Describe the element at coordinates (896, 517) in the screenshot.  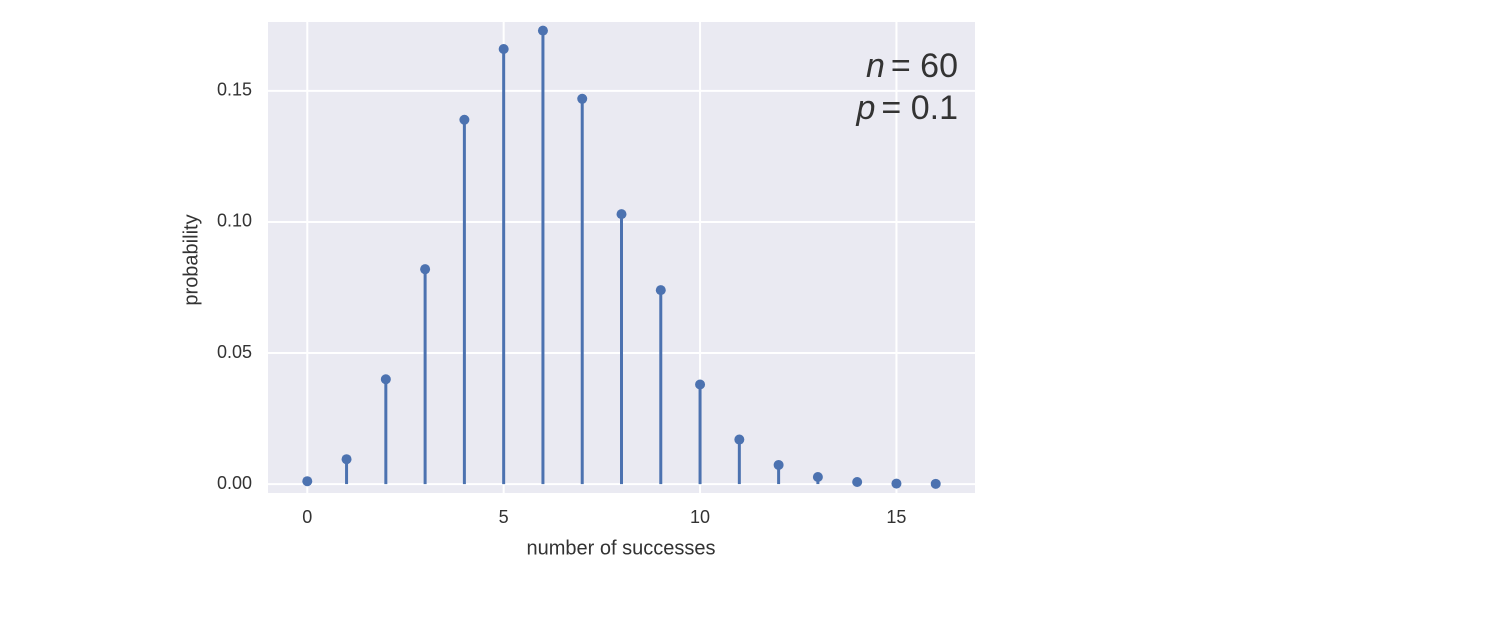
I see `x-tick-label: 15` at that location.